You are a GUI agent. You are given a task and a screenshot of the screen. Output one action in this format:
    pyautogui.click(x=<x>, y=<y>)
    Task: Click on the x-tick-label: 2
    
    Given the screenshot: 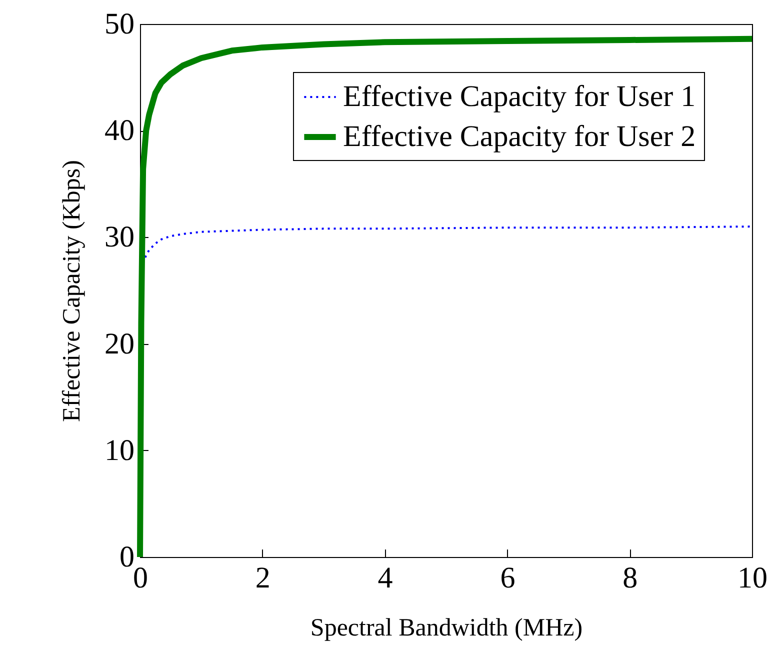 What is the action you would take?
    pyautogui.click(x=262, y=578)
    